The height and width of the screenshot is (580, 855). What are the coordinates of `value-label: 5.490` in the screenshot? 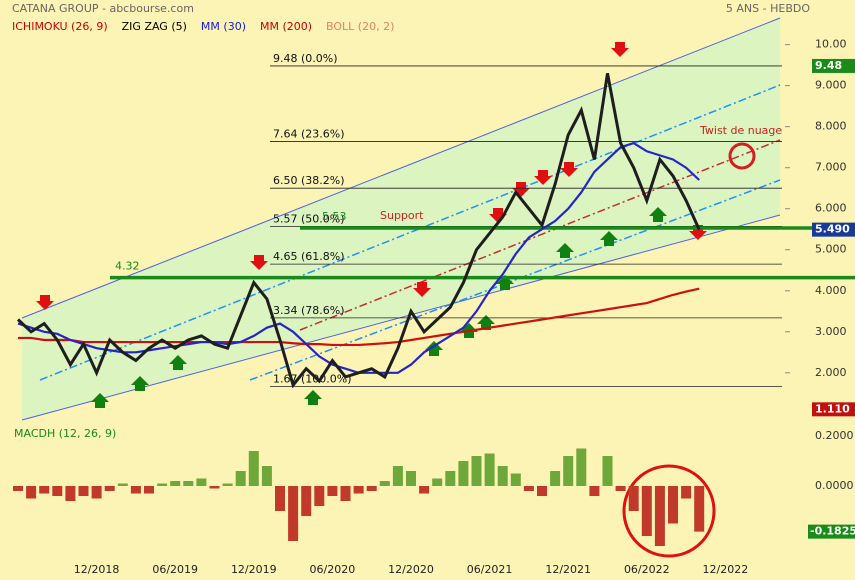 It's located at (832, 229).